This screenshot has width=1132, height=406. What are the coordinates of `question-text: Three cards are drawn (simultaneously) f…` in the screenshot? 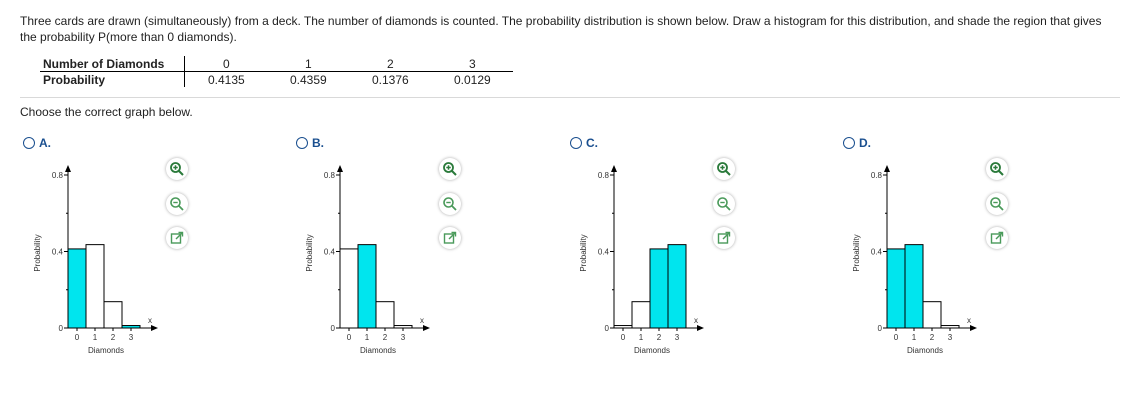 It's located at (561, 29).